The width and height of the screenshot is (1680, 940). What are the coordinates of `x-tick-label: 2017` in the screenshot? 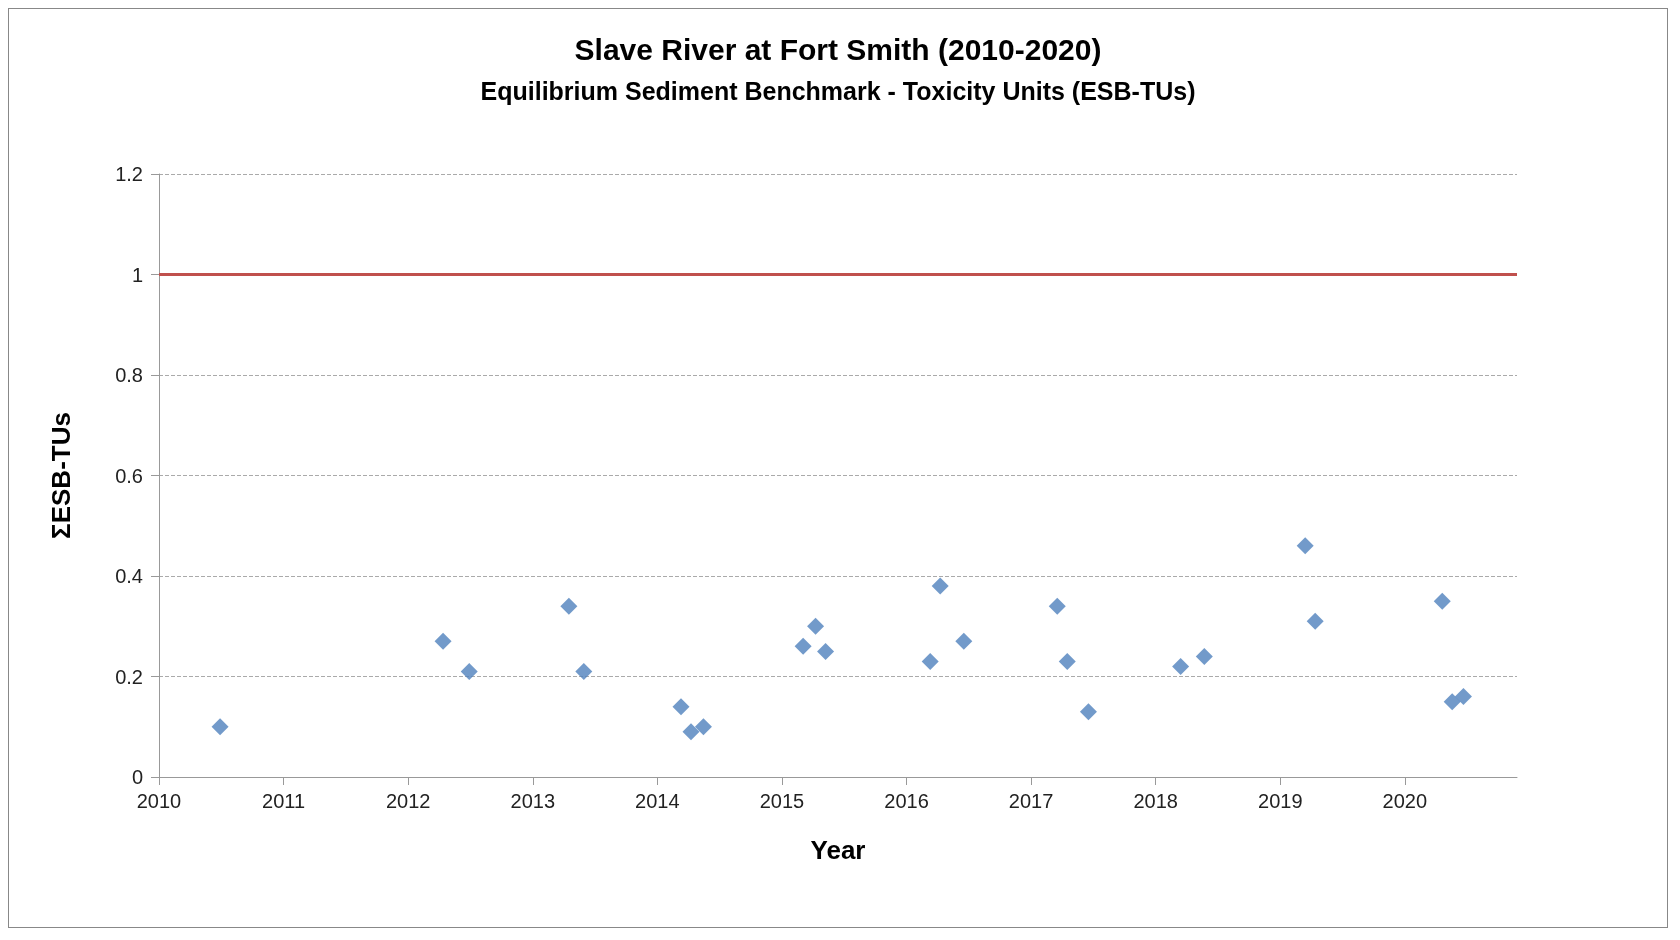 It's located at (1031, 801).